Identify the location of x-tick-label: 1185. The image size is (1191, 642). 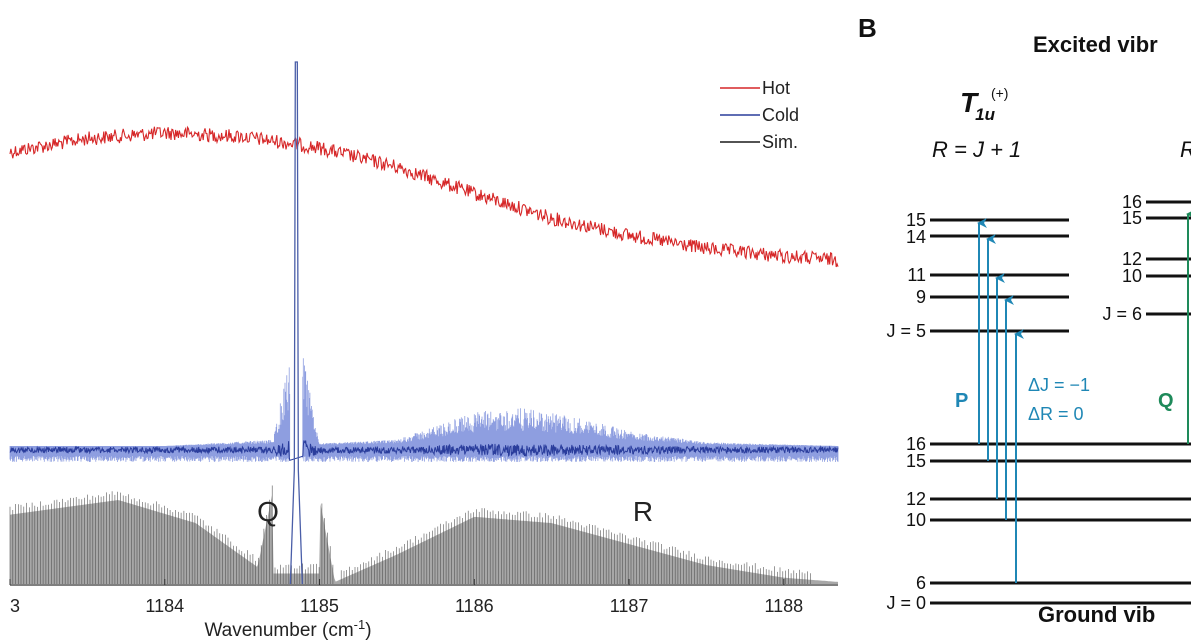
(319, 606).